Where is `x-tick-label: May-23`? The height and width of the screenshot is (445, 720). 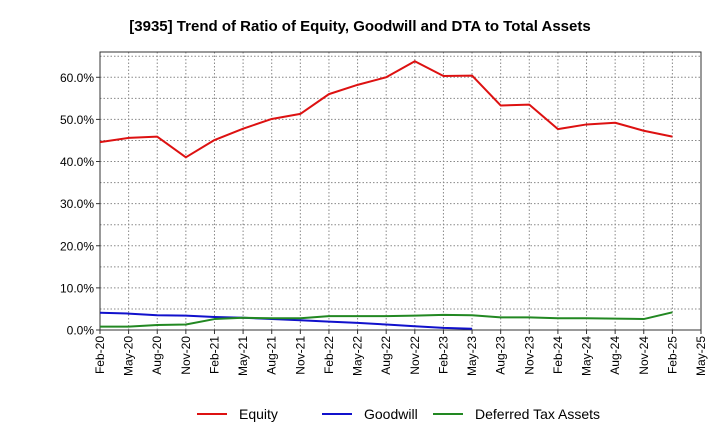
x-tick-label: May-23 is located at coordinates (472, 356).